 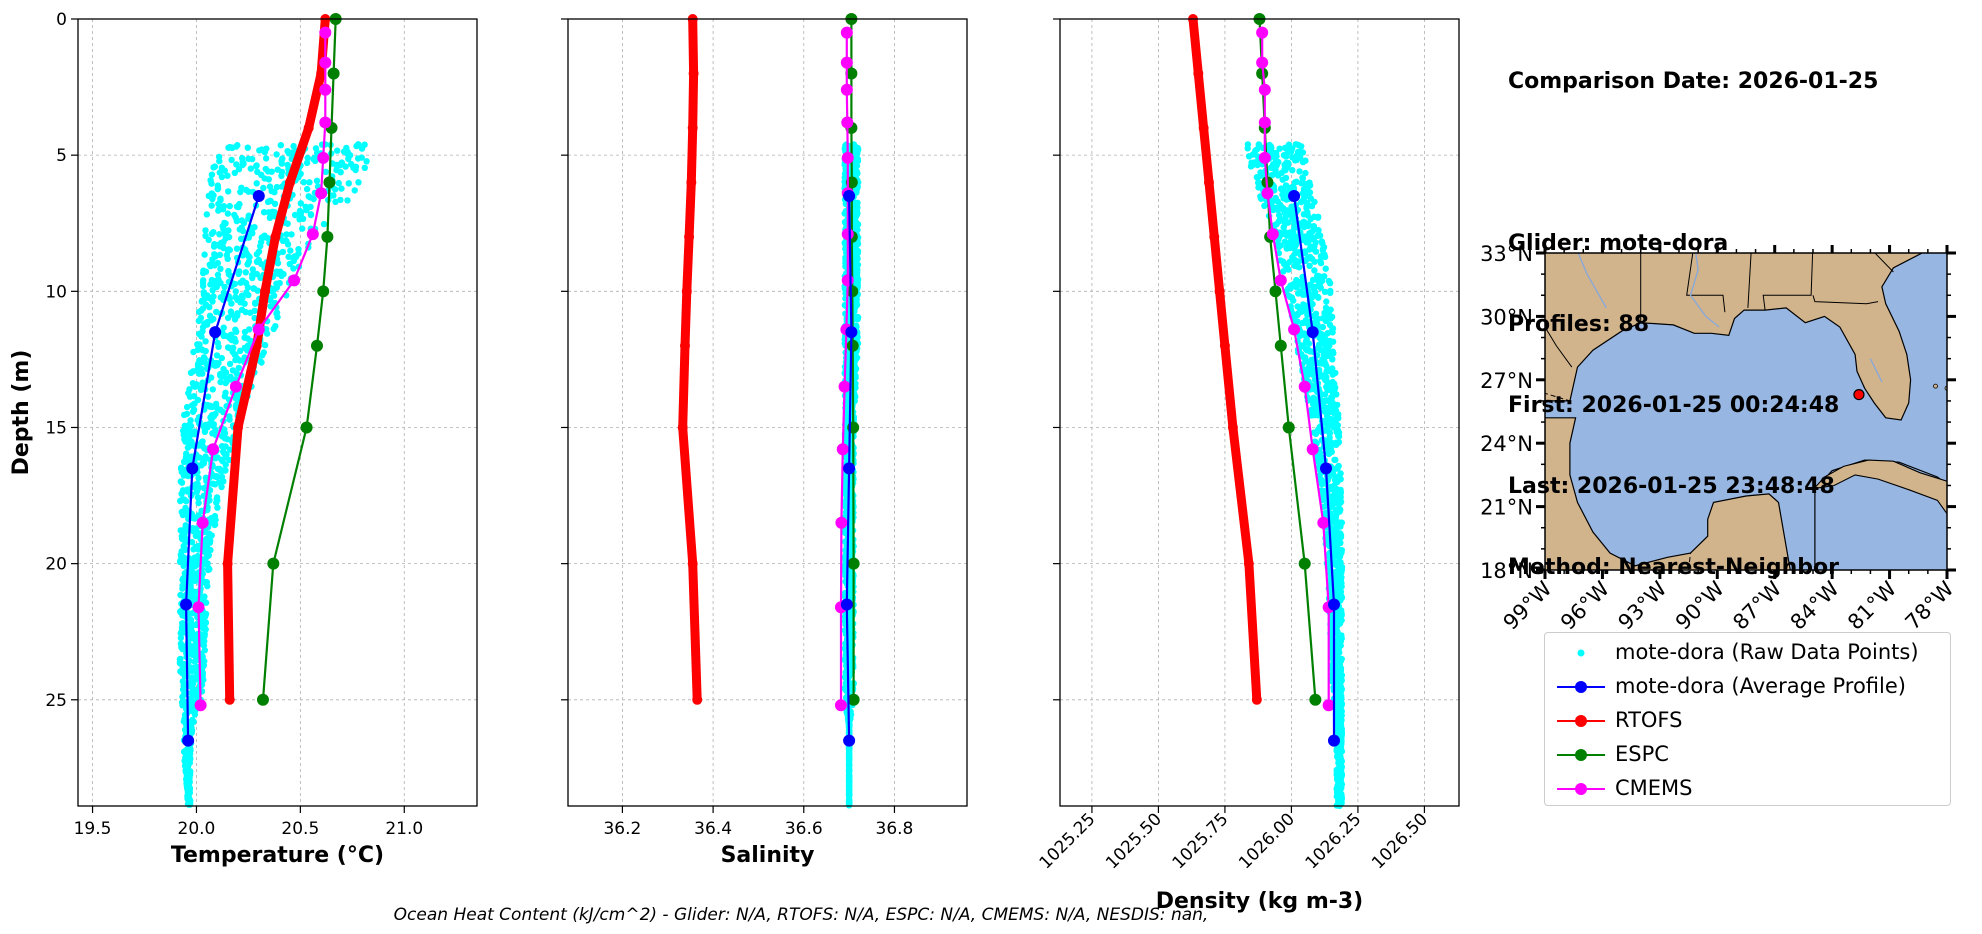 What do you see at coordinates (1559, 347) in the screenshot?
I see `border-line` at bounding box center [1559, 347].